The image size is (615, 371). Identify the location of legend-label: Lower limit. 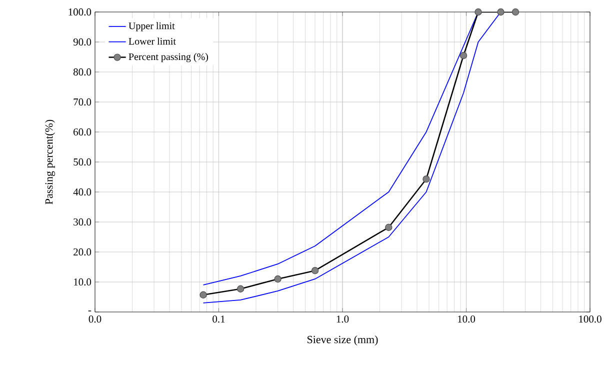
(152, 41).